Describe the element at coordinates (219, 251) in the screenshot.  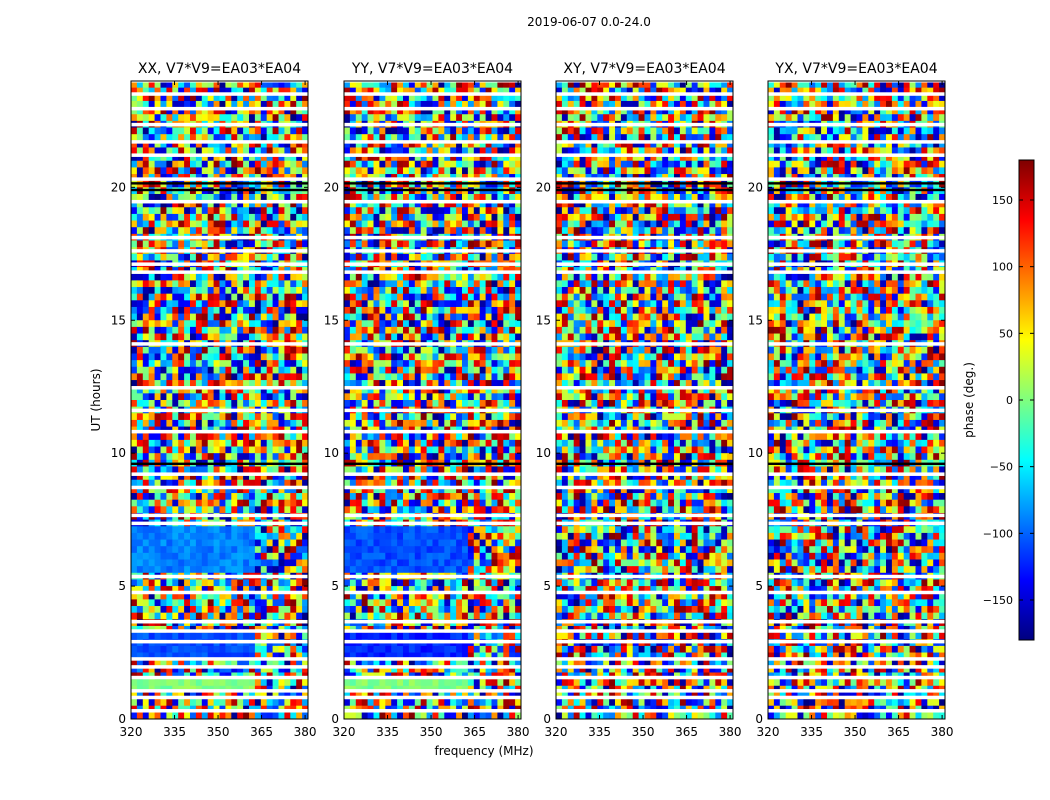
I see `flagged-row` at that location.